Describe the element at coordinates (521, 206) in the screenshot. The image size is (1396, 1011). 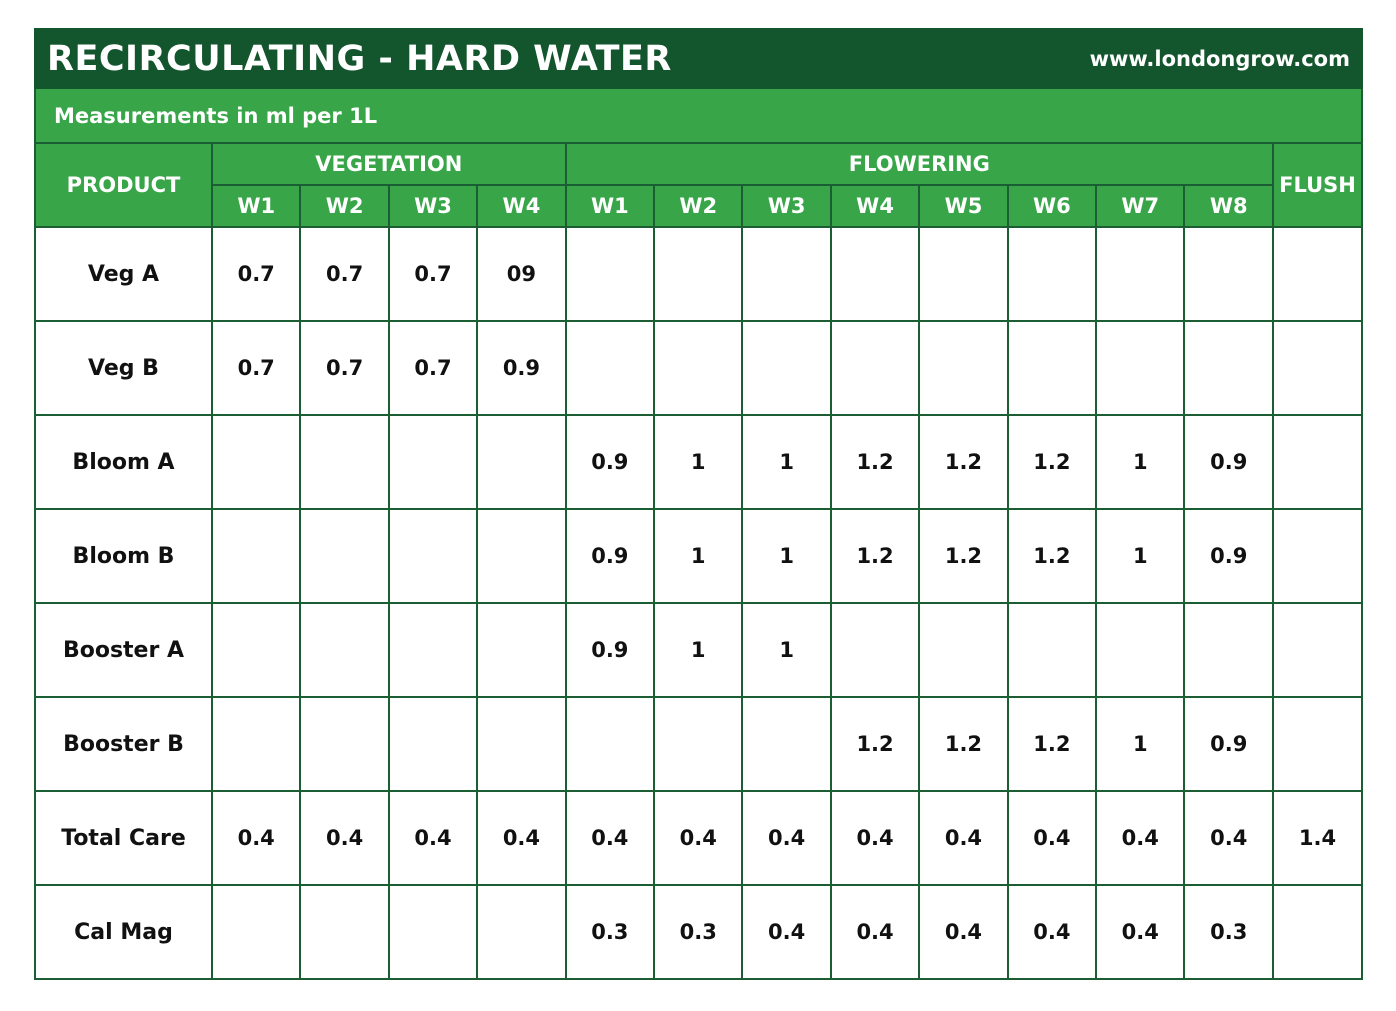
I see `veg-week-header: W4` at that location.